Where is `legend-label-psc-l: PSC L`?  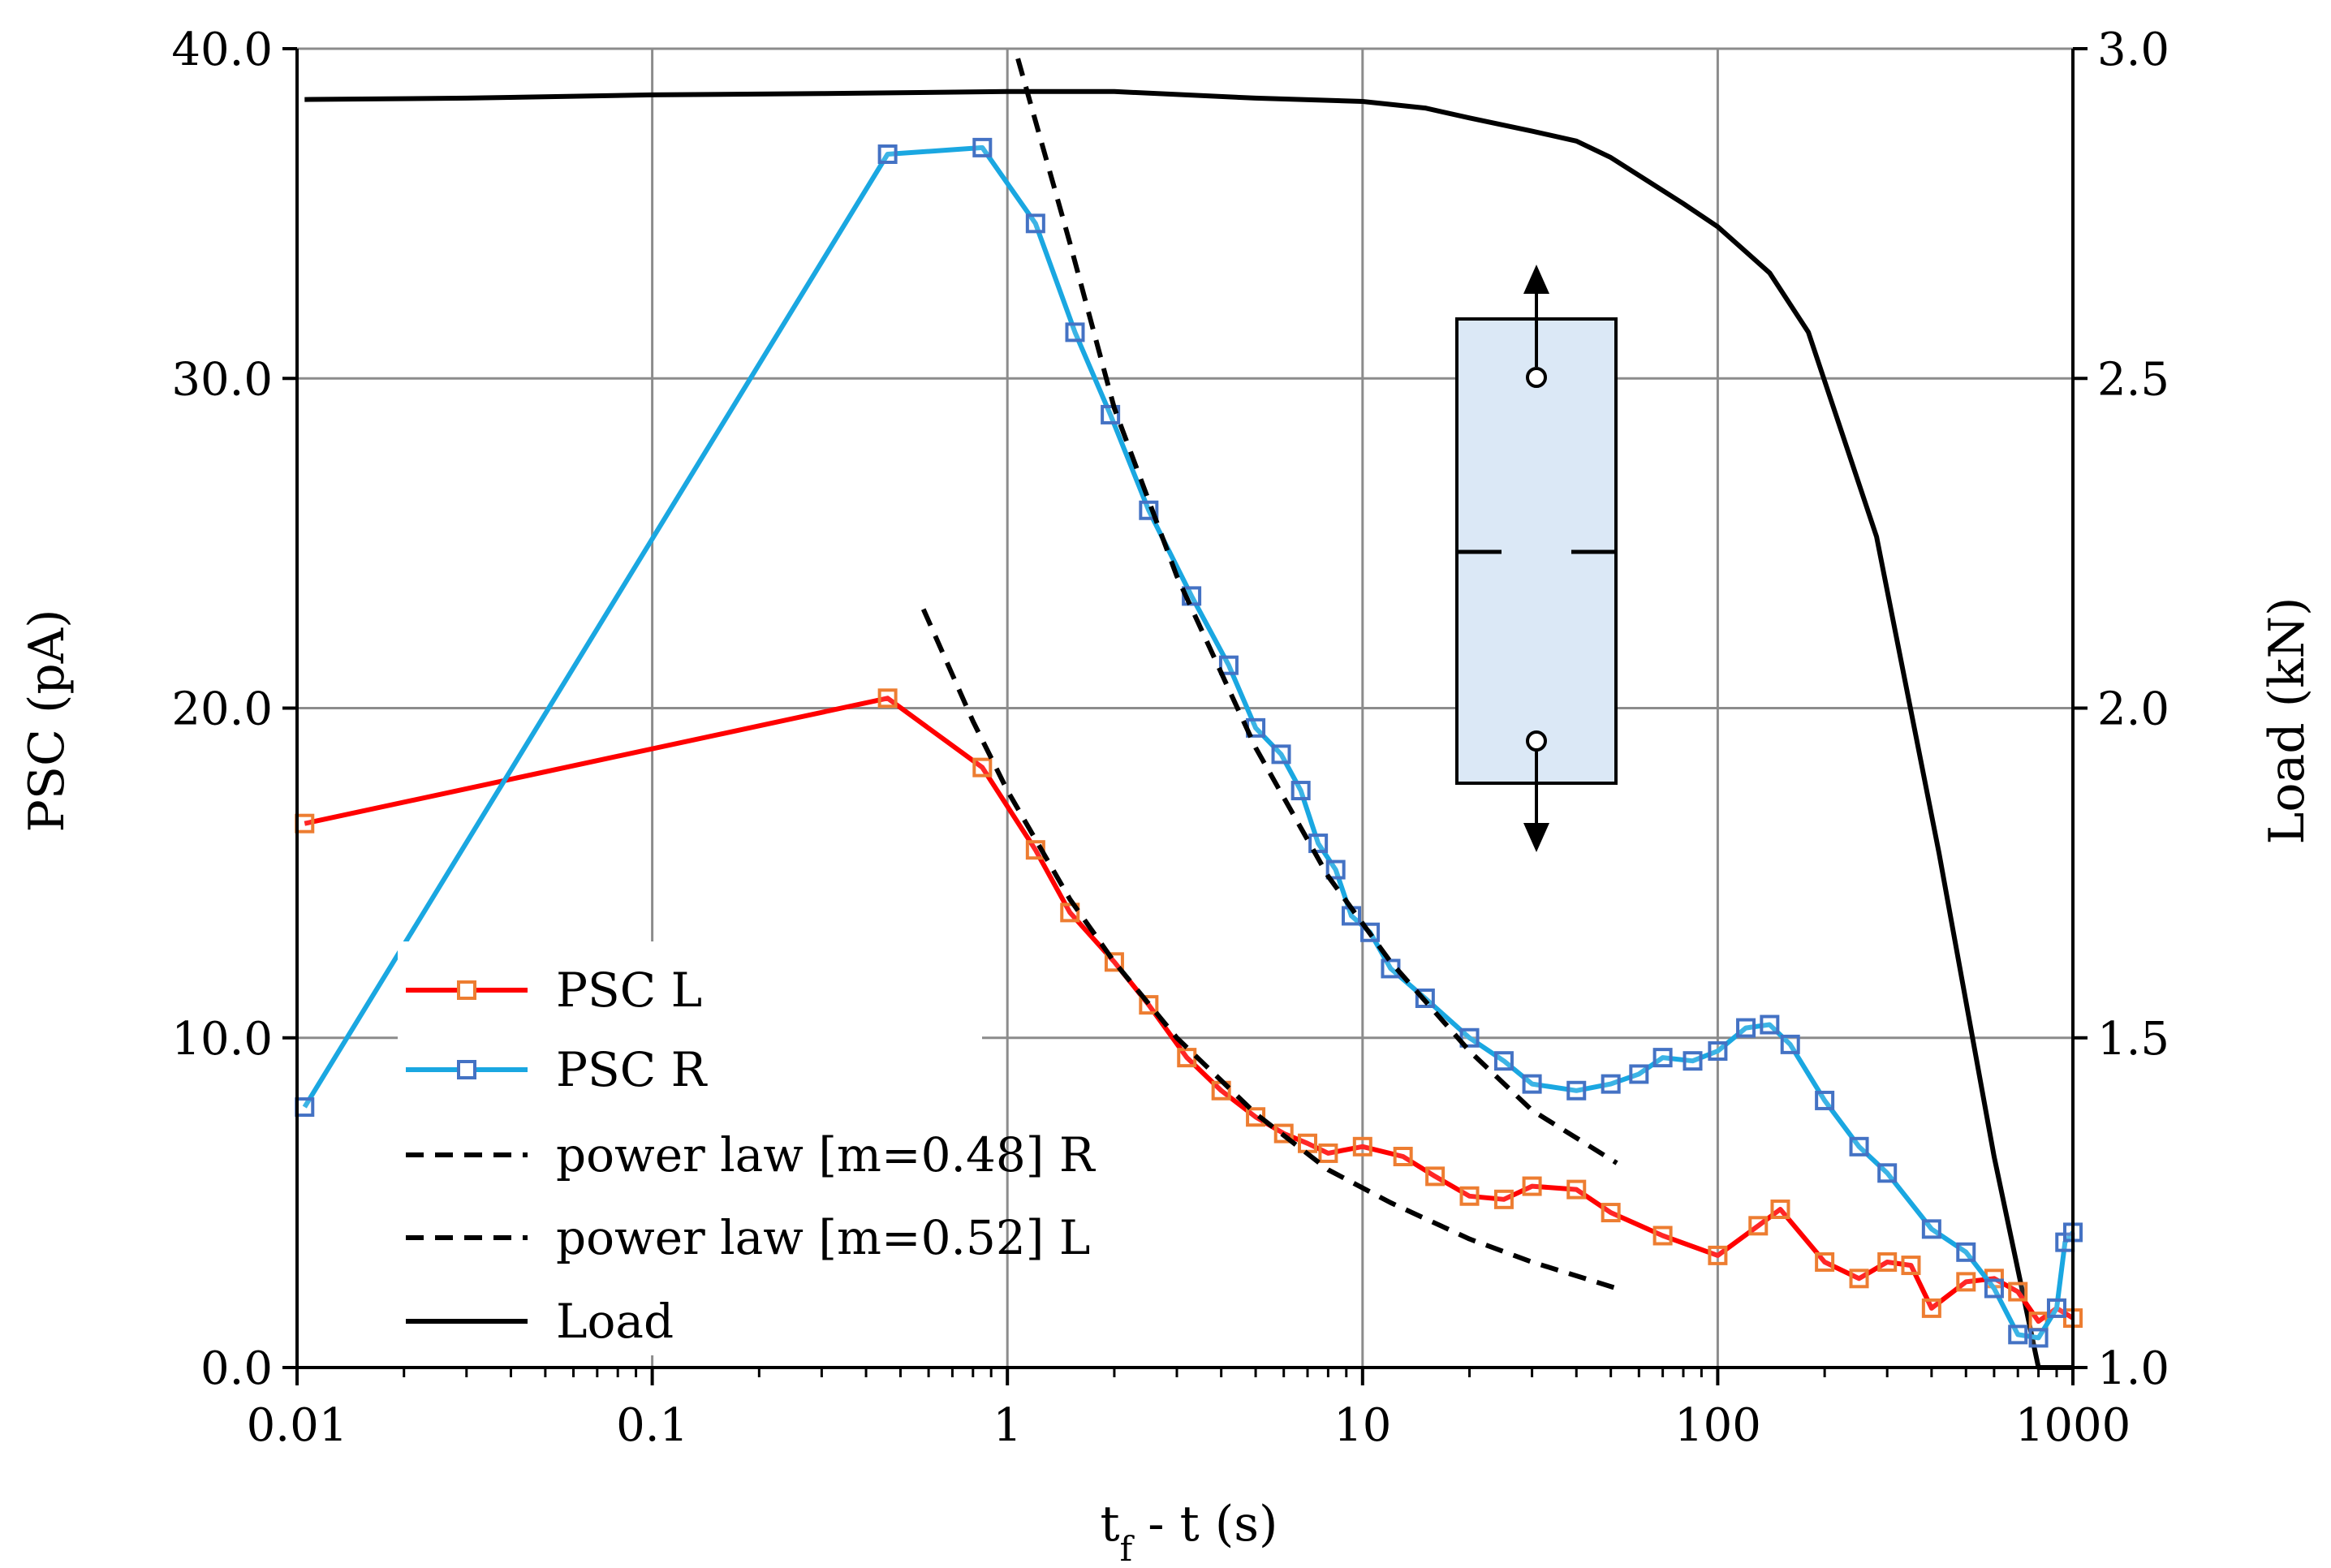 legend-label-psc-l: PSC L is located at coordinates (629, 991).